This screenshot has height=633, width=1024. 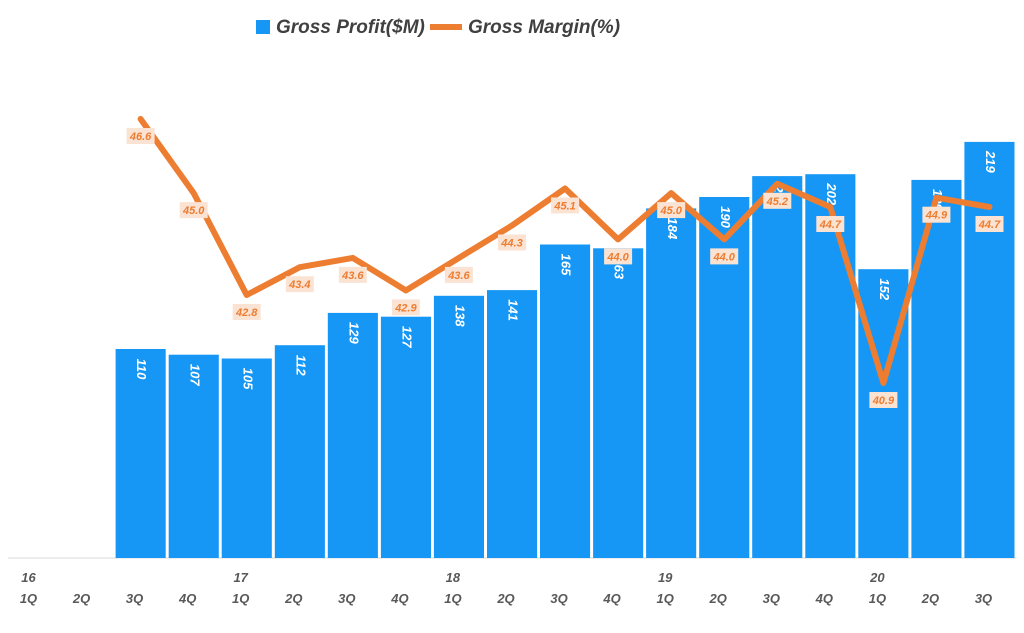 I want to click on margin-value-label: 40.9, so click(x=883, y=400).